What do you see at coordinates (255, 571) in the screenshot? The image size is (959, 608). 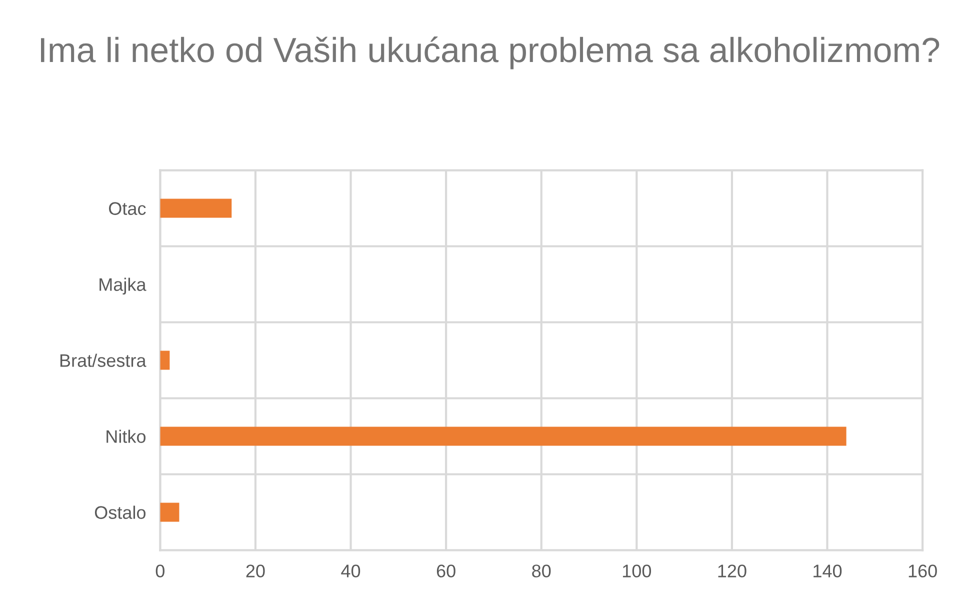 I see `x-tick-label: 20` at bounding box center [255, 571].